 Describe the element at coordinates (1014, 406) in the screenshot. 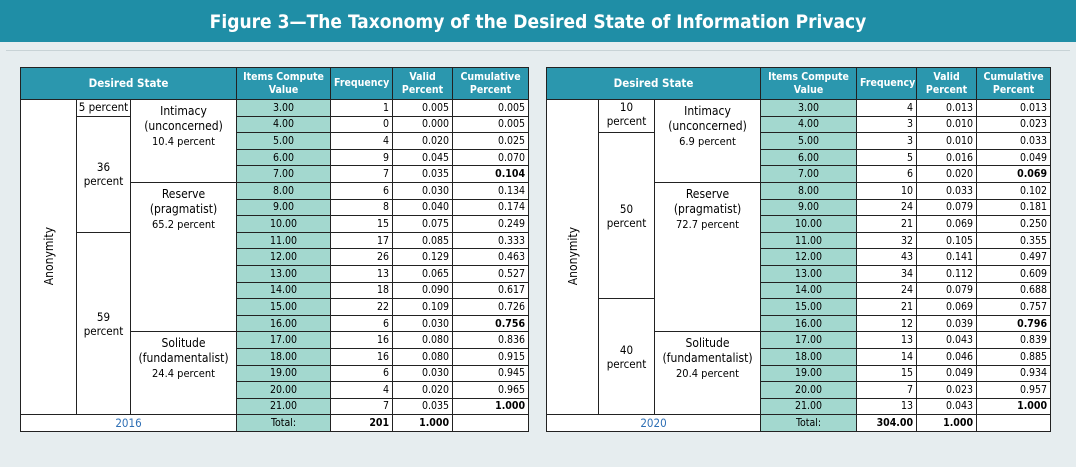

I see `cumulative-percent: 1.000` at that location.